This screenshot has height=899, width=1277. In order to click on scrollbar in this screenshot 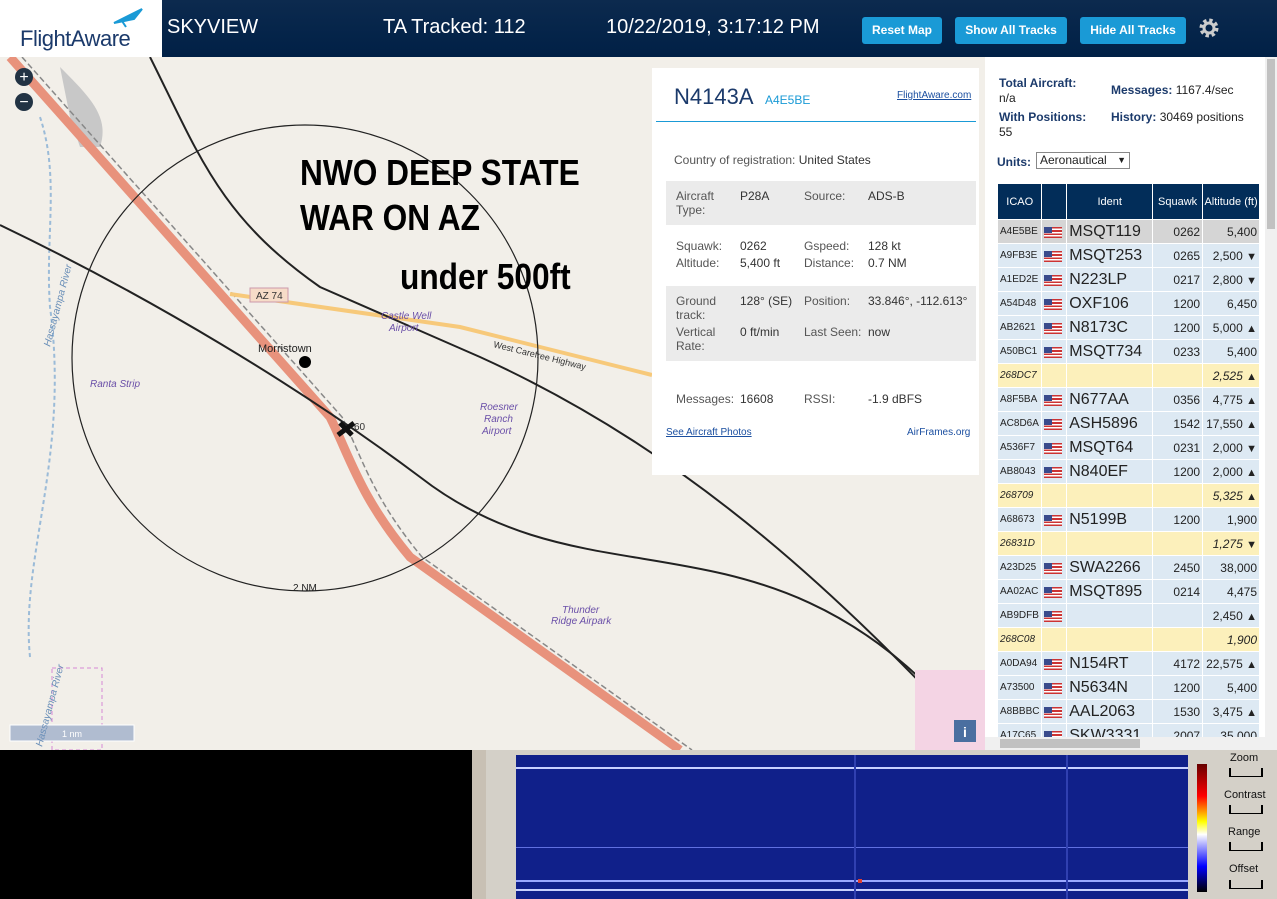, I will do `click(1271, 397)`.